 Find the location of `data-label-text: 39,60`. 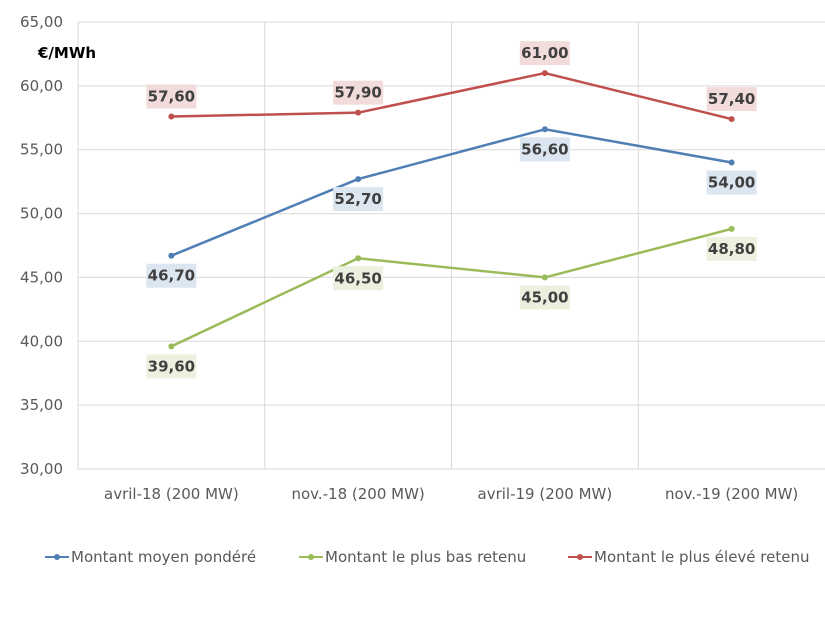

data-label-text: 39,60 is located at coordinates (171, 366).